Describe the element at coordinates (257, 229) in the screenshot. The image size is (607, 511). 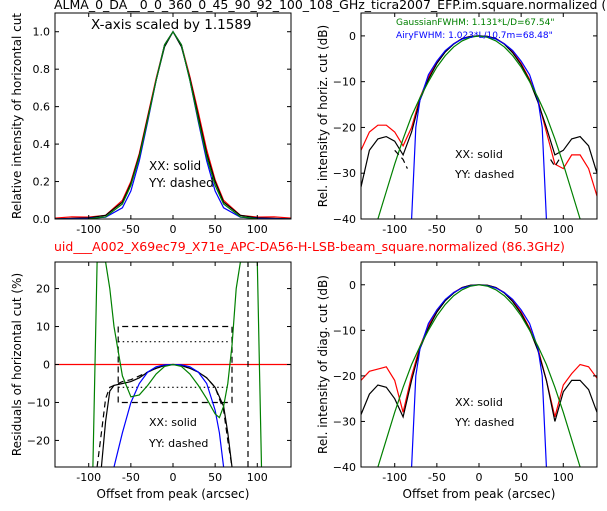
I see `p1-xtick-label: 100` at that location.